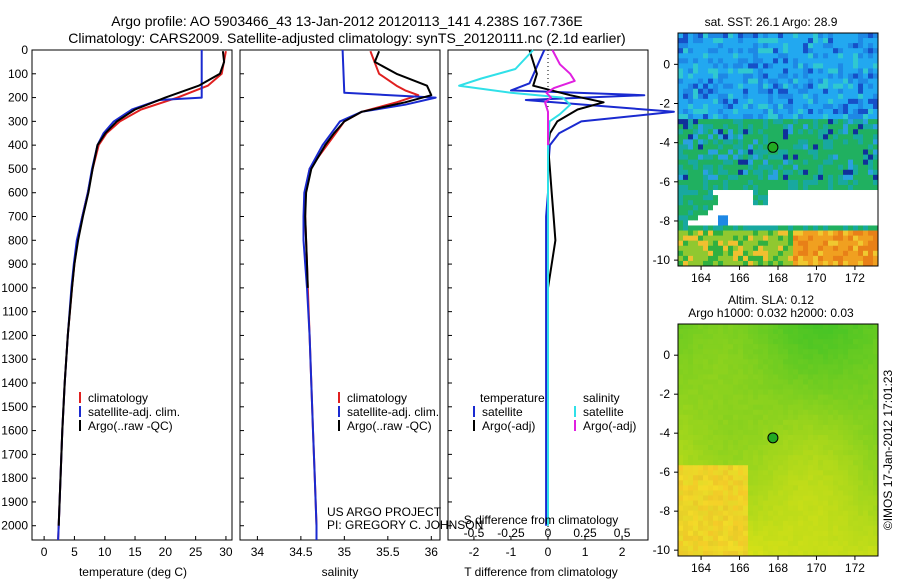  What do you see at coordinates (18, 193) in the screenshot?
I see `depth-tick-label: 600` at bounding box center [18, 193].